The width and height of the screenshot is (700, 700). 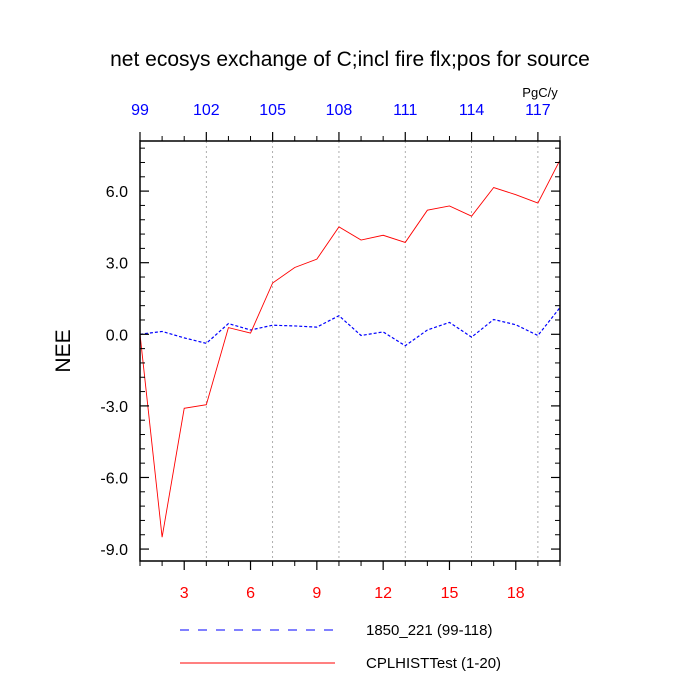 What do you see at coordinates (114, 550) in the screenshot?
I see `y-tick-label-5: -9.0` at bounding box center [114, 550].